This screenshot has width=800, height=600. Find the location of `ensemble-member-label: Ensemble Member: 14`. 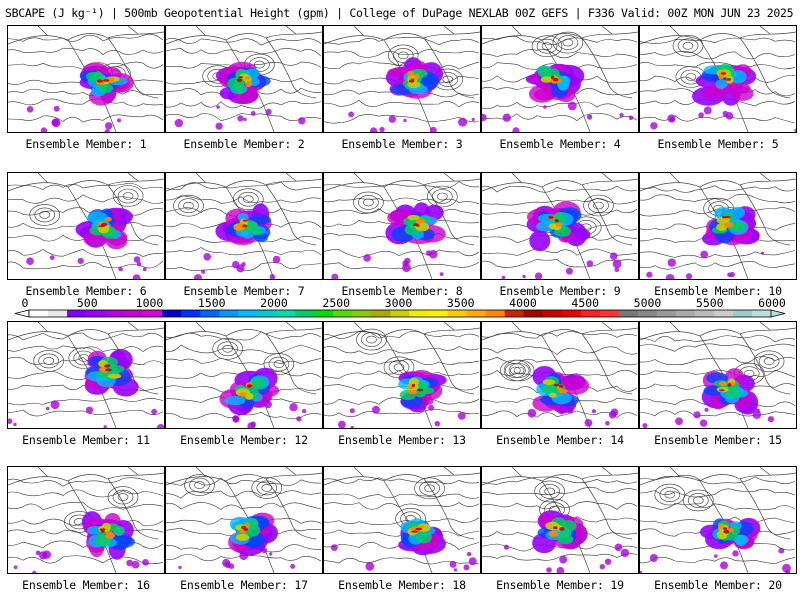

ensemble-member-label: Ensemble Member: 14 is located at coordinates (560, 440).